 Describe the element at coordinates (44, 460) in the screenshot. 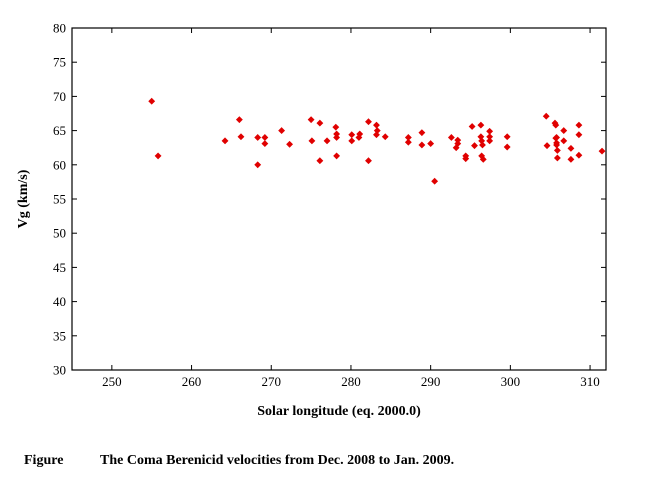

I see `caption-label: Figure` at that location.